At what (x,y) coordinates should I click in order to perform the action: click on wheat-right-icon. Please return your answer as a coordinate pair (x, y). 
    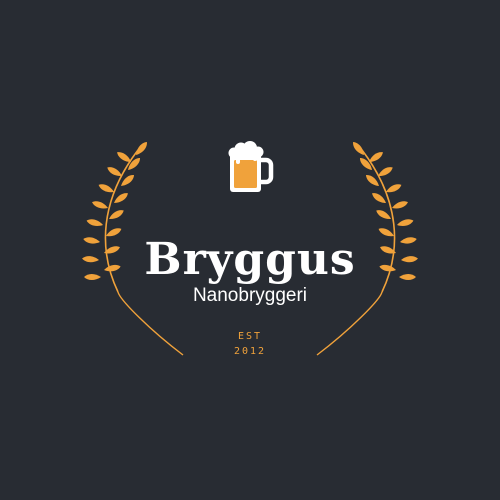
    Looking at the image, I should click on (367, 248).